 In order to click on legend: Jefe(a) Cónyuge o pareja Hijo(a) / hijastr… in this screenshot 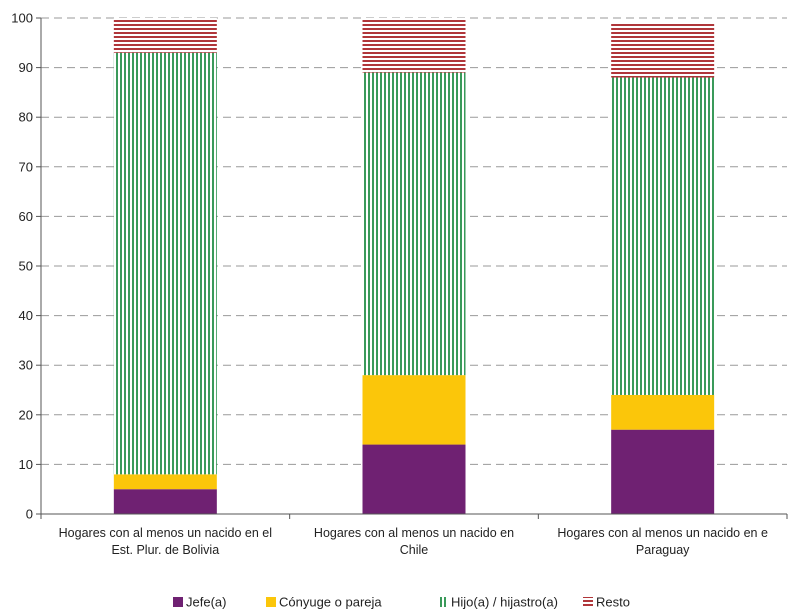, I will do `click(401, 602)`.